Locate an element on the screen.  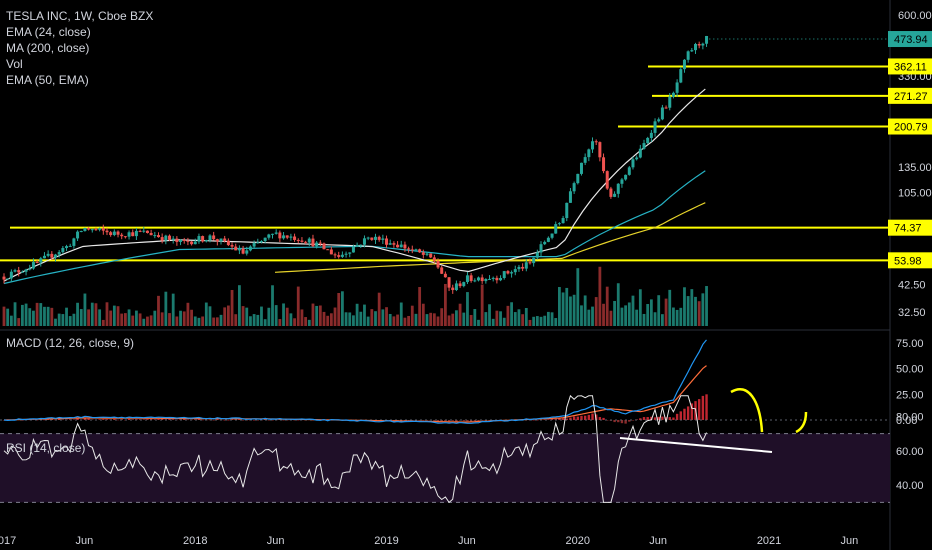
rsi-title: RSI (14, close) is located at coordinates (46, 448).